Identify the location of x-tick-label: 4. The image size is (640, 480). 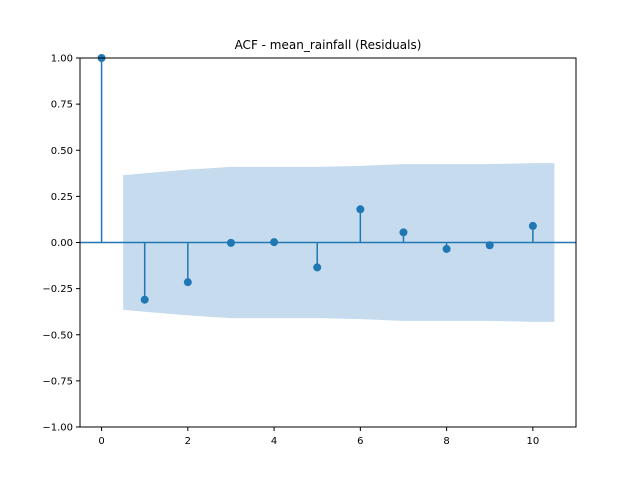
(274, 441).